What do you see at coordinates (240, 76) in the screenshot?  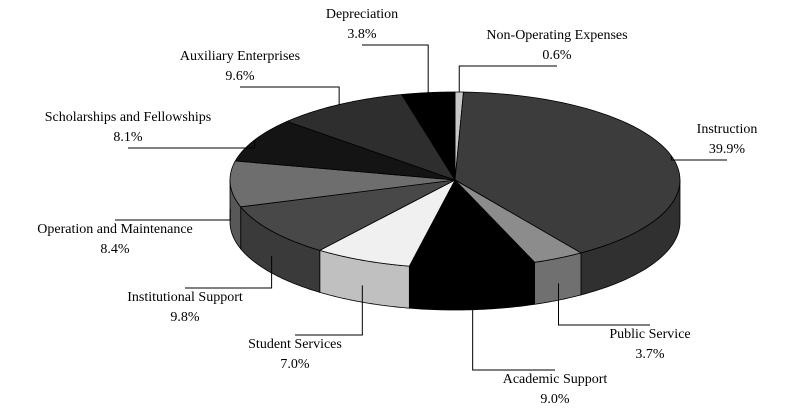 I see `slice-value-label: 9.6%` at bounding box center [240, 76].